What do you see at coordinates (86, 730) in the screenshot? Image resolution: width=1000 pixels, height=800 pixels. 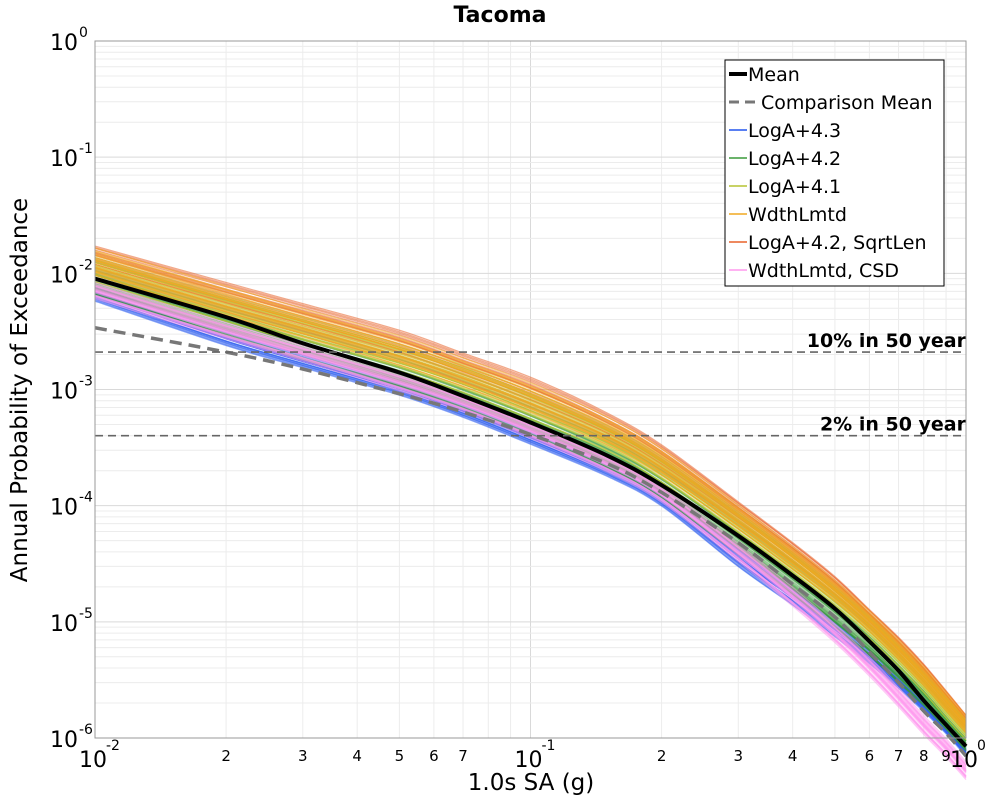 I see `y-tick-label-exponent: -6` at bounding box center [86, 730].